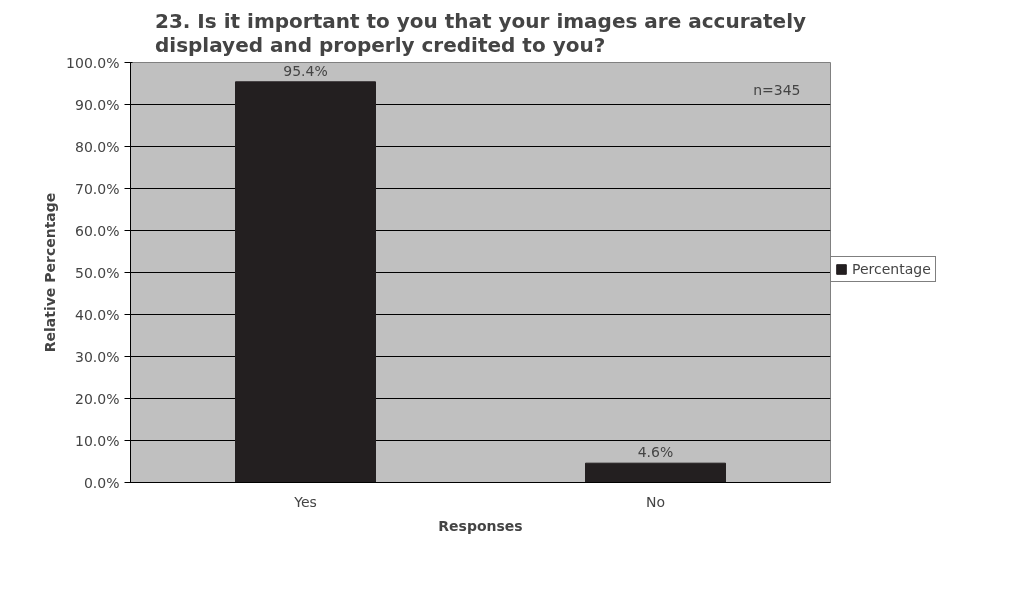  Describe the element at coordinates (305, 501) in the screenshot. I see `x-tick-label: Yes` at that location.